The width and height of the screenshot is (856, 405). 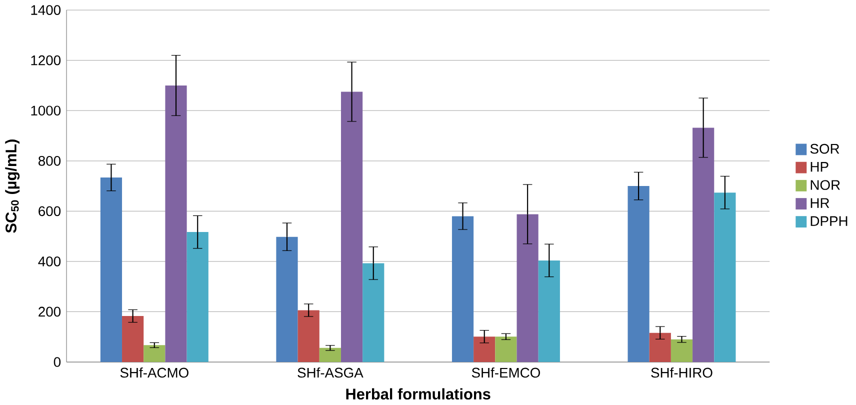 I want to click on y-tick-label: 400, so click(x=49, y=261).